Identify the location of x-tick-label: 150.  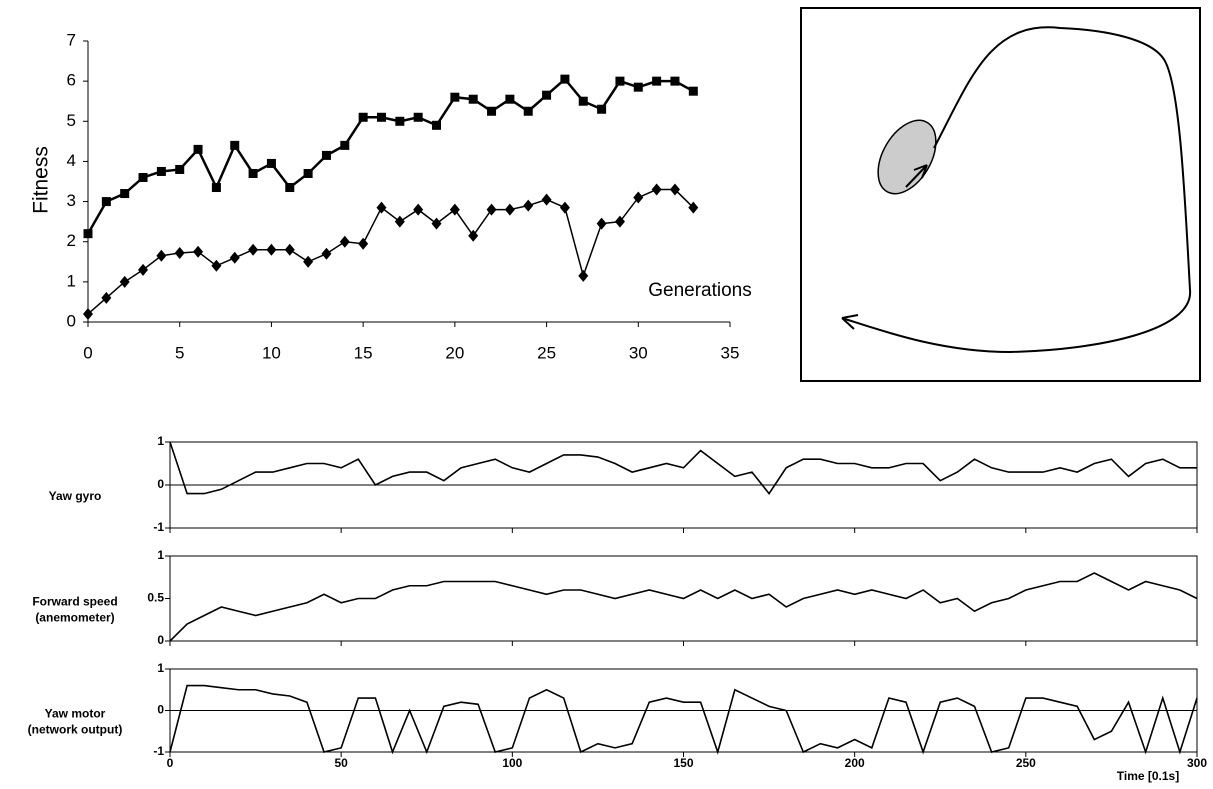
(683, 763).